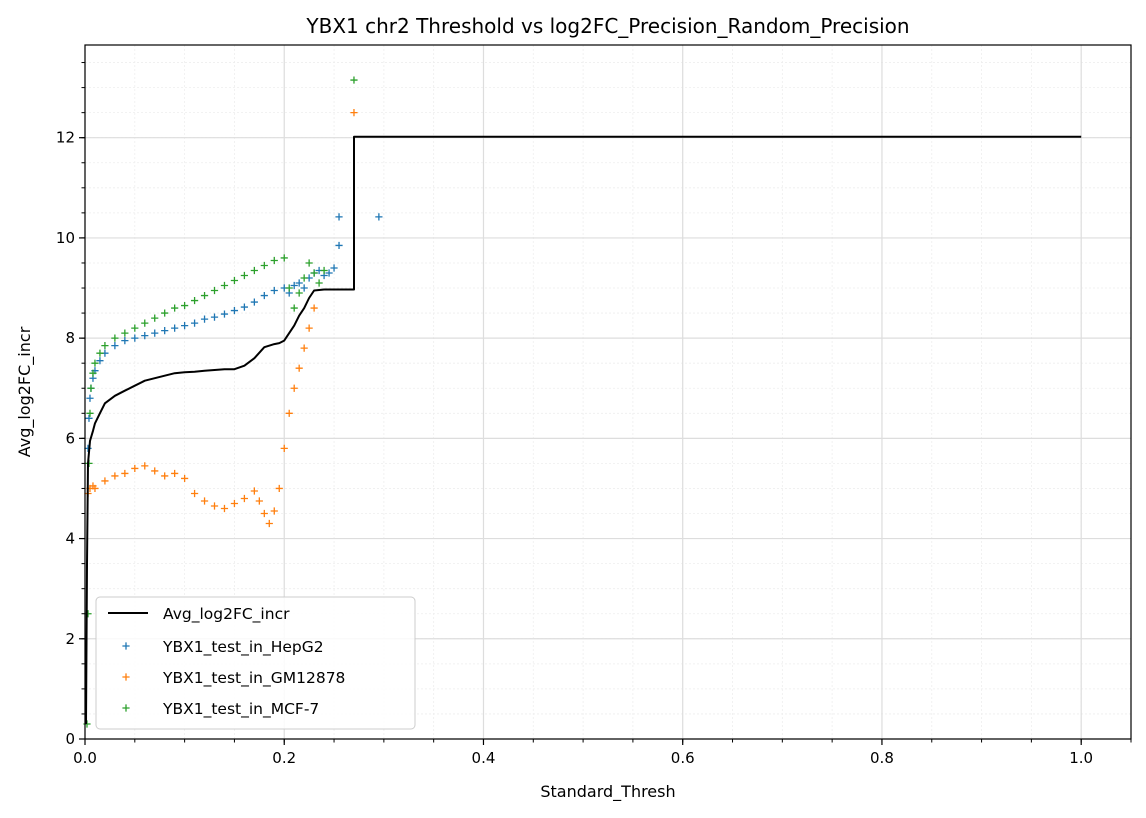 This screenshot has width=1146, height=818. Describe the element at coordinates (683, 758) in the screenshot. I see `x-tick-label: 0.6` at that location.